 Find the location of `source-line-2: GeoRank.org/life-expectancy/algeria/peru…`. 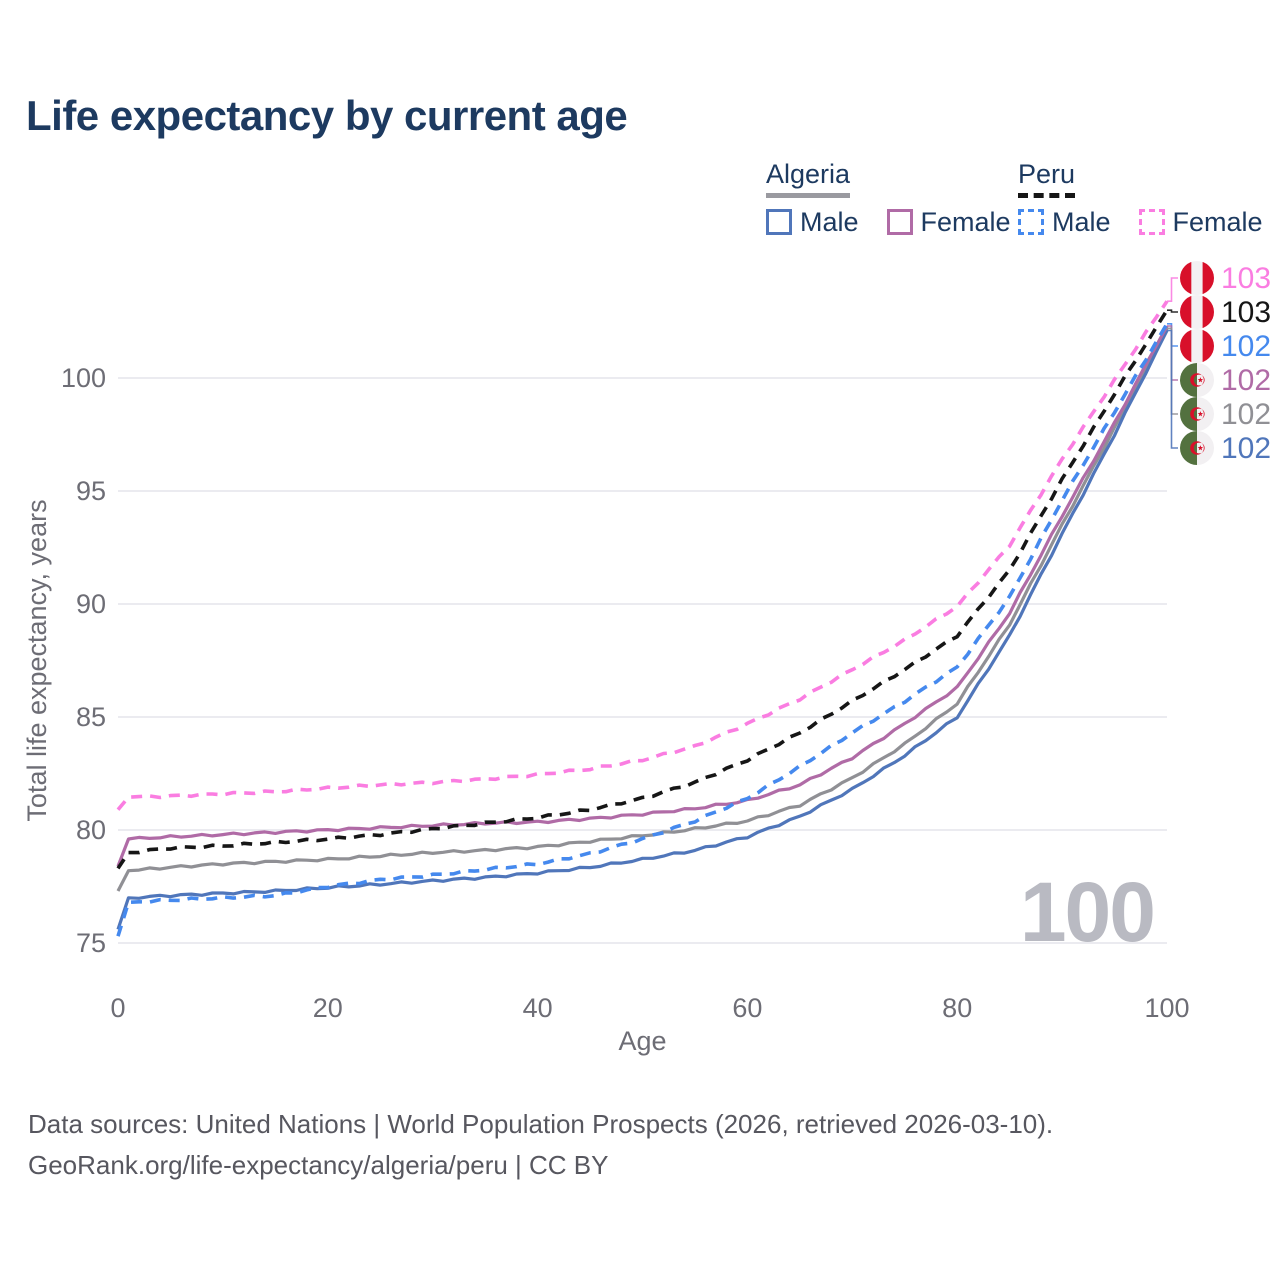

source-line-2: GeoRank.org/life-expectancy/algeria/peru… is located at coordinates (318, 1165).